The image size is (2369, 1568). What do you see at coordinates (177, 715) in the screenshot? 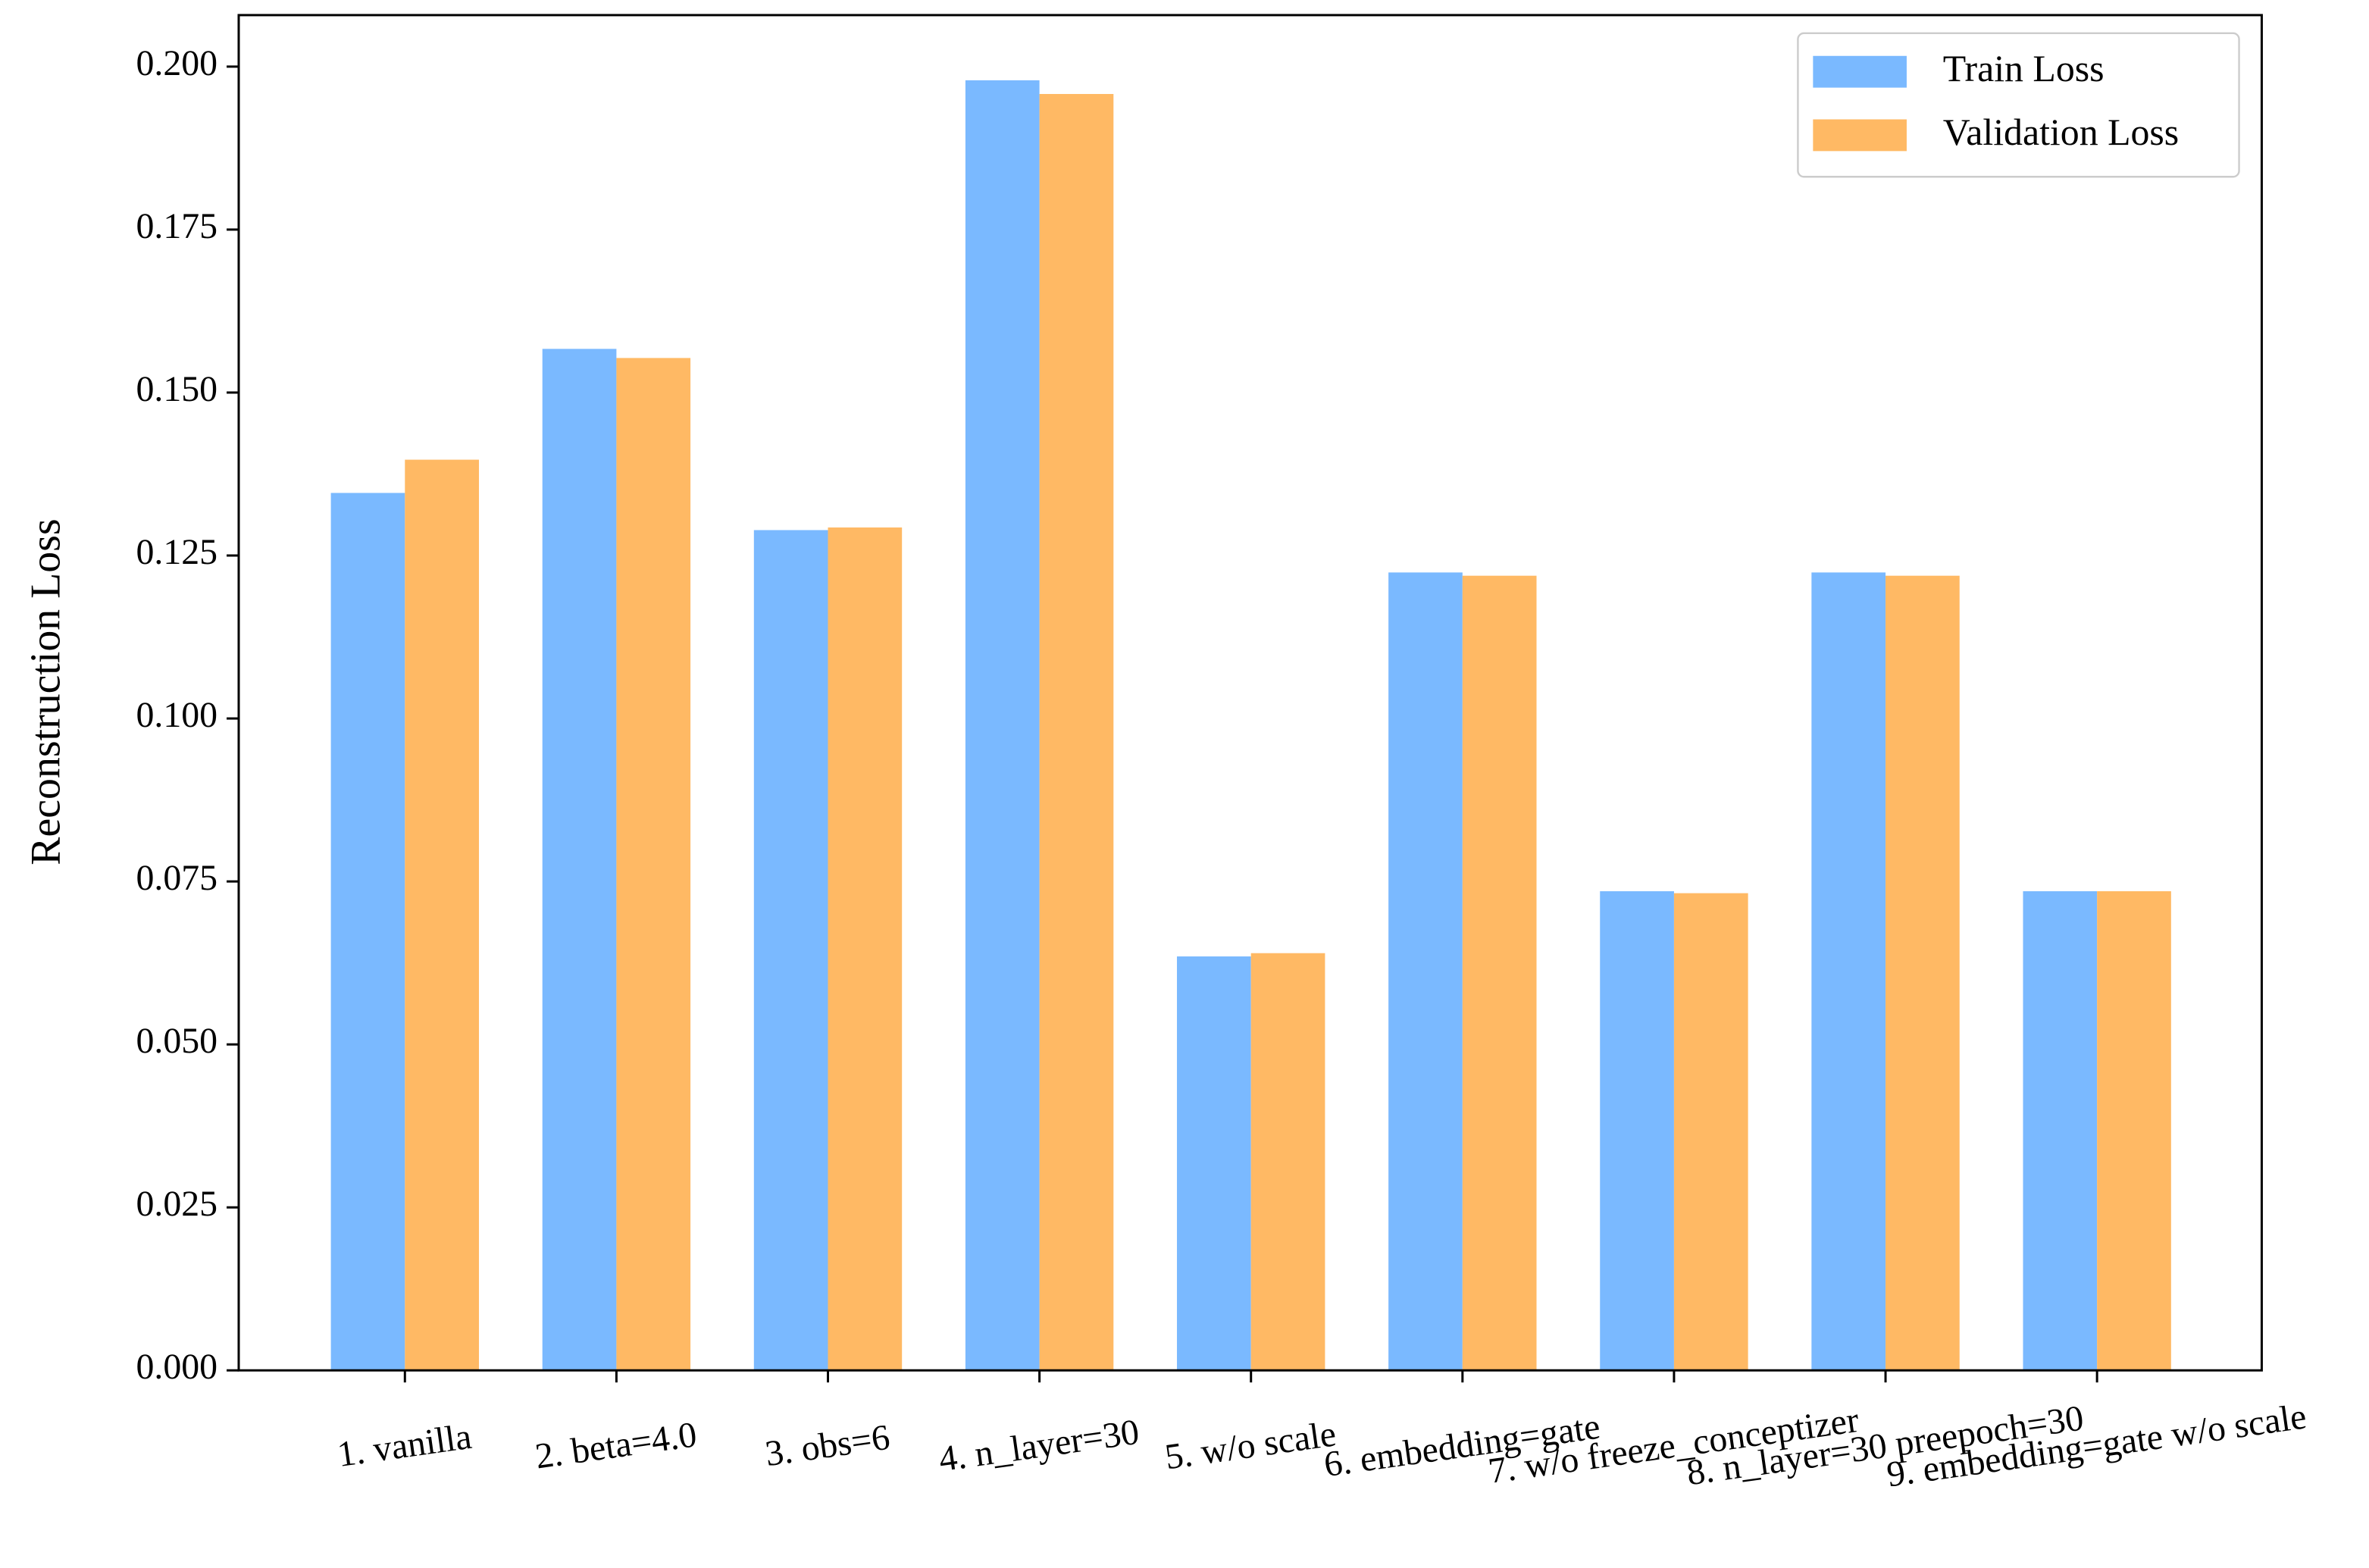
I see `y-tick-label: 0.100` at bounding box center [177, 715].